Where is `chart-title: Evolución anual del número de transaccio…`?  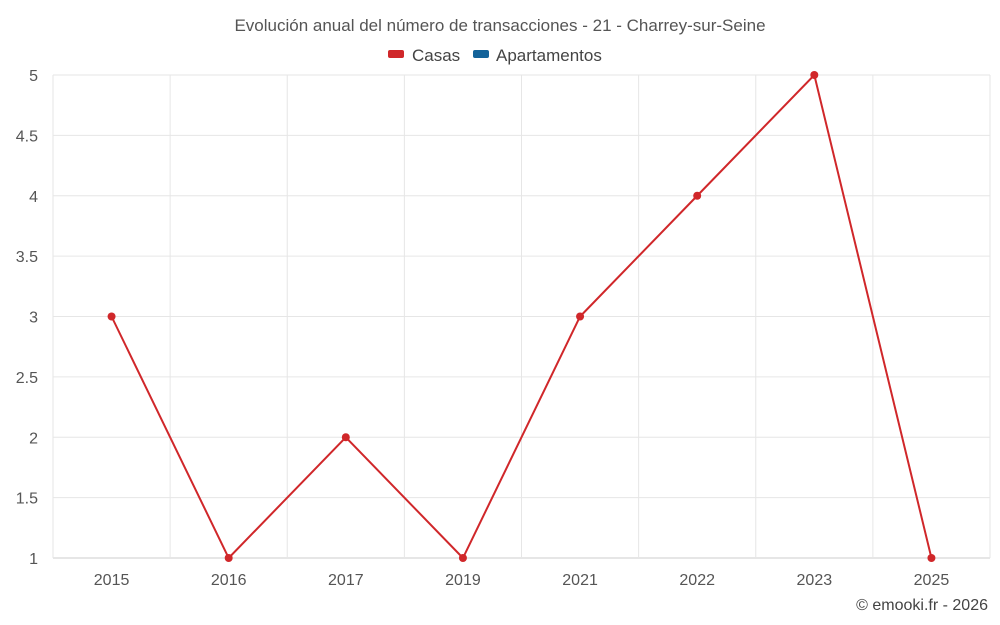 chart-title: Evolución anual del número de transaccio… is located at coordinates (499, 25).